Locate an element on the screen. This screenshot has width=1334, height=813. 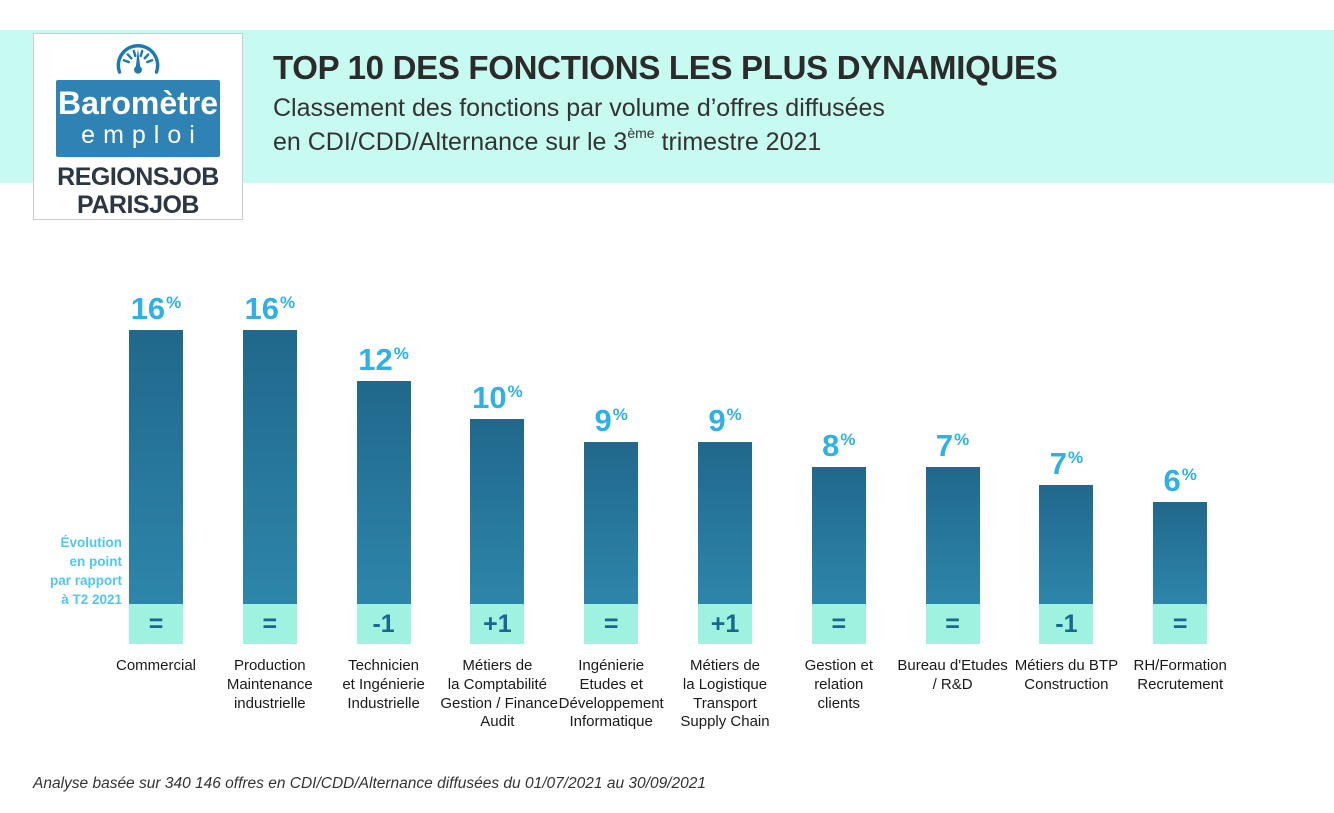
logo-line1: Baromètre is located at coordinates (138, 103).